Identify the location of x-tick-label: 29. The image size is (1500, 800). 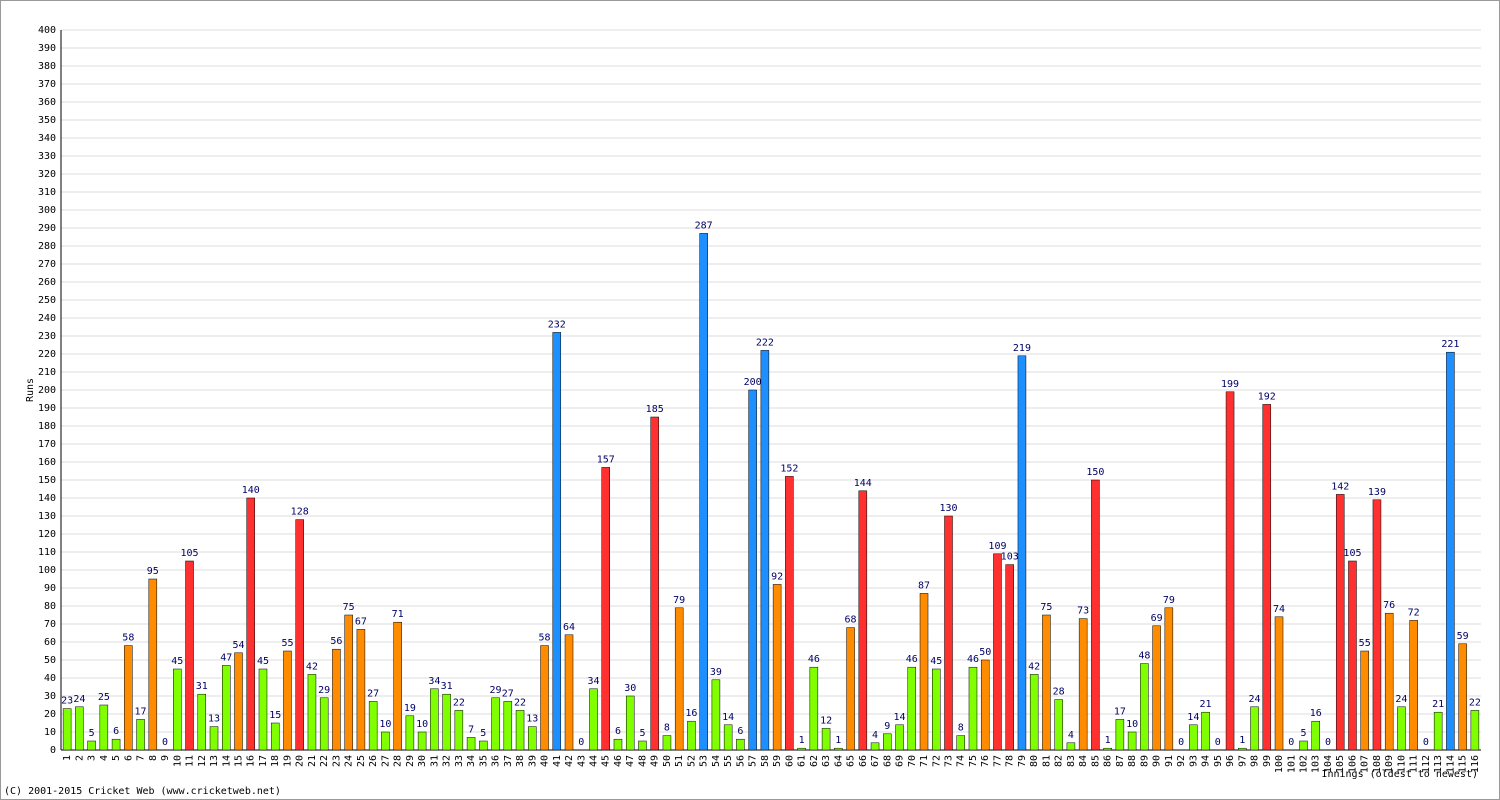
(410, 761).